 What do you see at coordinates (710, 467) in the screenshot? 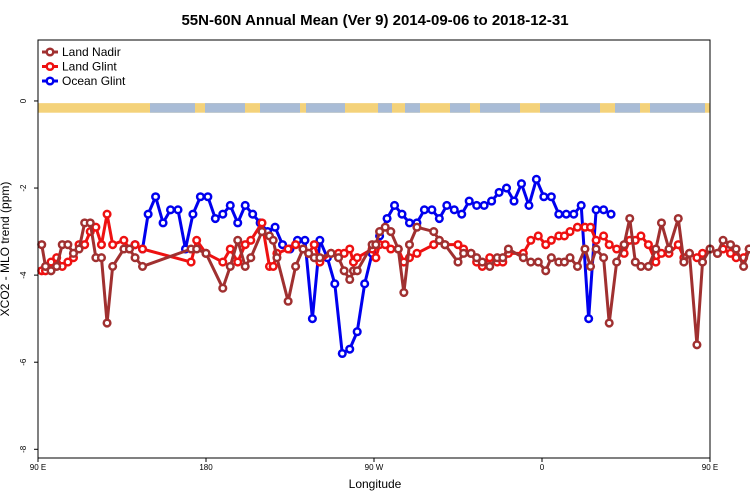
I see `x-tick-label: 90 E` at bounding box center [710, 467].